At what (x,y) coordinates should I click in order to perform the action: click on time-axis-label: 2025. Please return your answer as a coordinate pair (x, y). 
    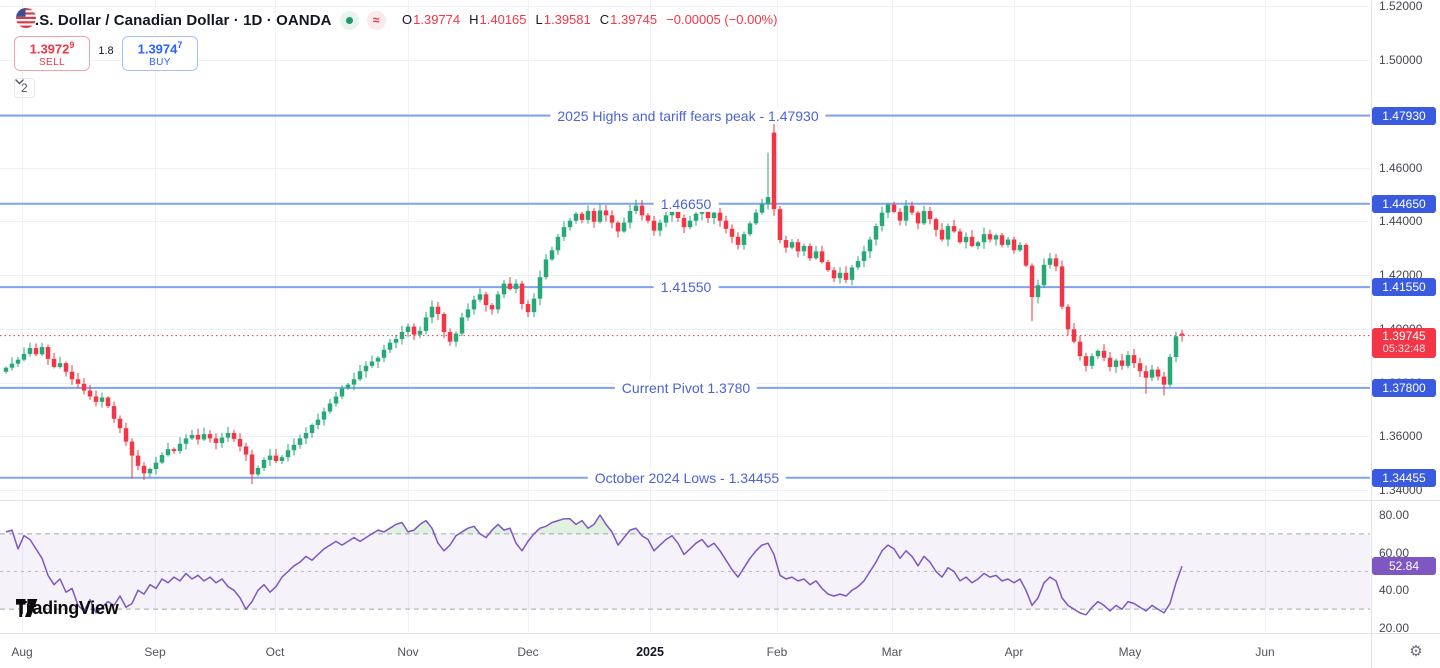
    Looking at the image, I should click on (650, 652).